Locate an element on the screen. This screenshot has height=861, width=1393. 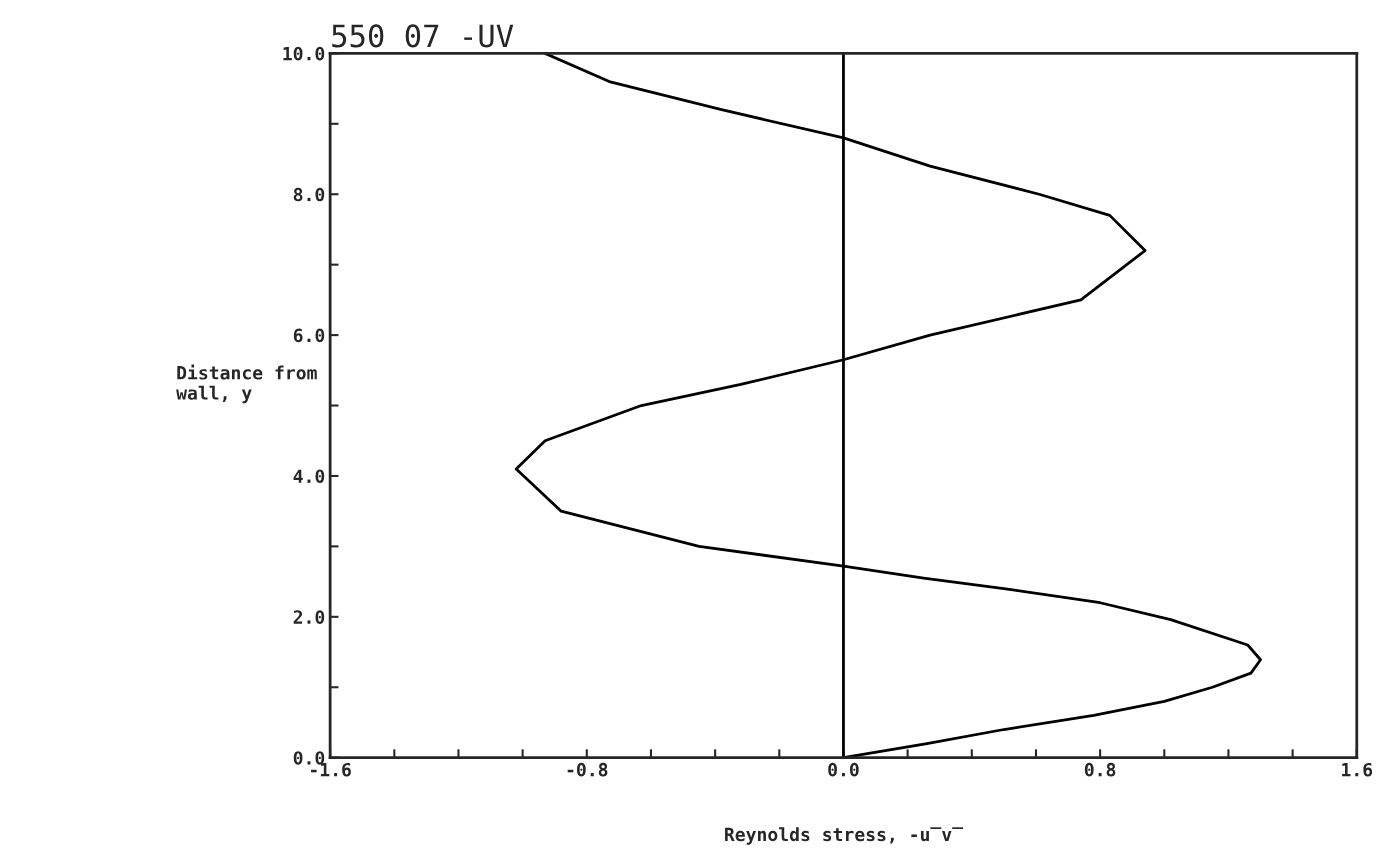
y-tick-label: 6.0 is located at coordinates (309, 335).